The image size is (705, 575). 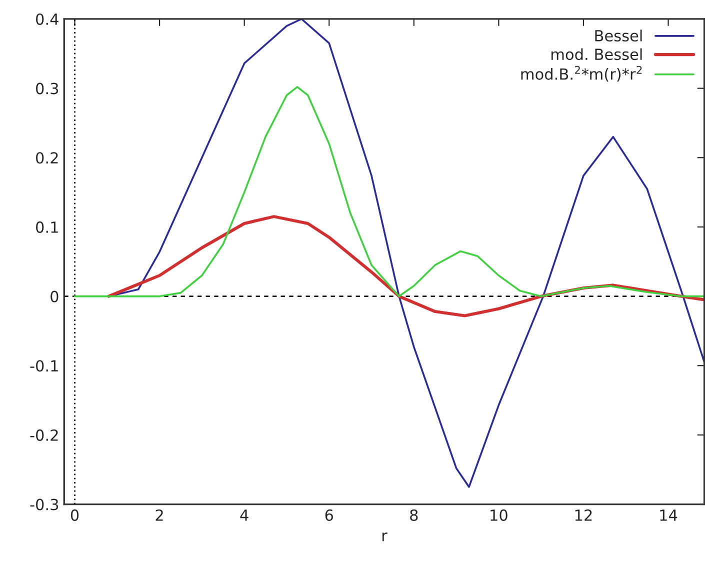 I want to click on y-tick-label: 0.2, so click(x=47, y=158).